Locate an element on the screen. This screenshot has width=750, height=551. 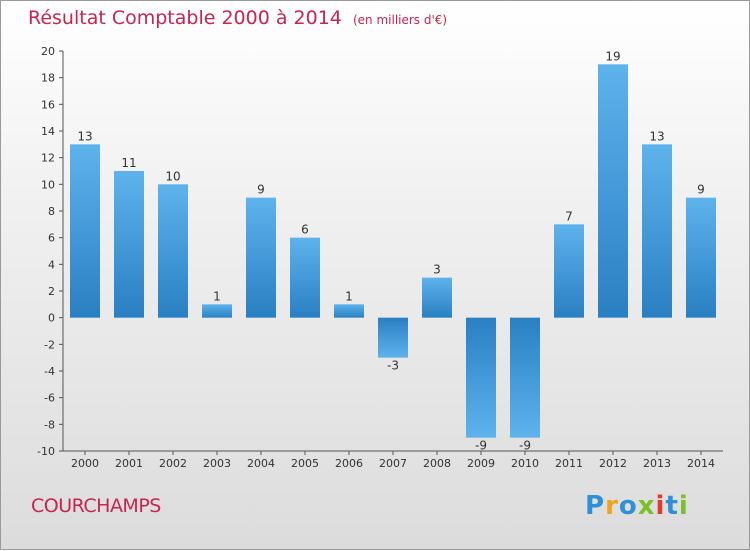
value-label-2004: 9 is located at coordinates (261, 190).